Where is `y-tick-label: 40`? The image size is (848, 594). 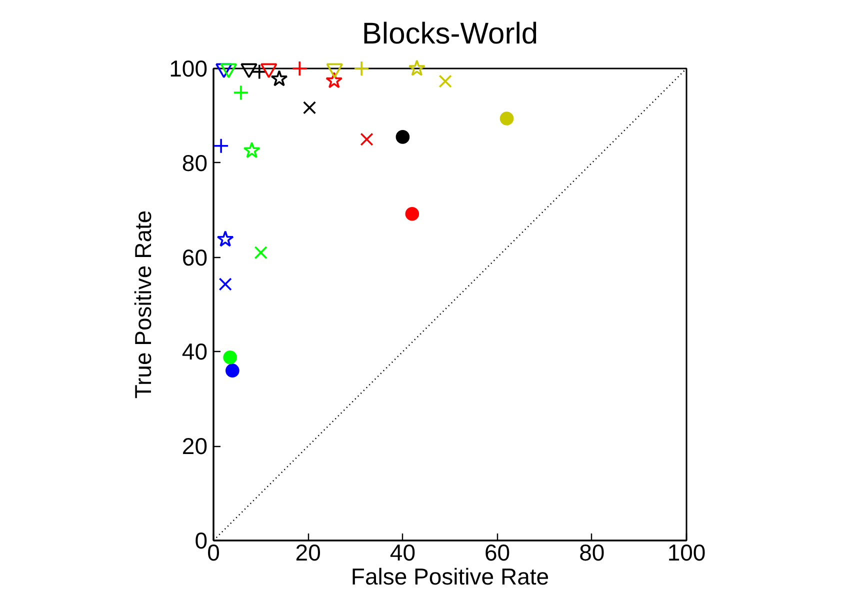
y-tick-label: 40 is located at coordinates (195, 351).